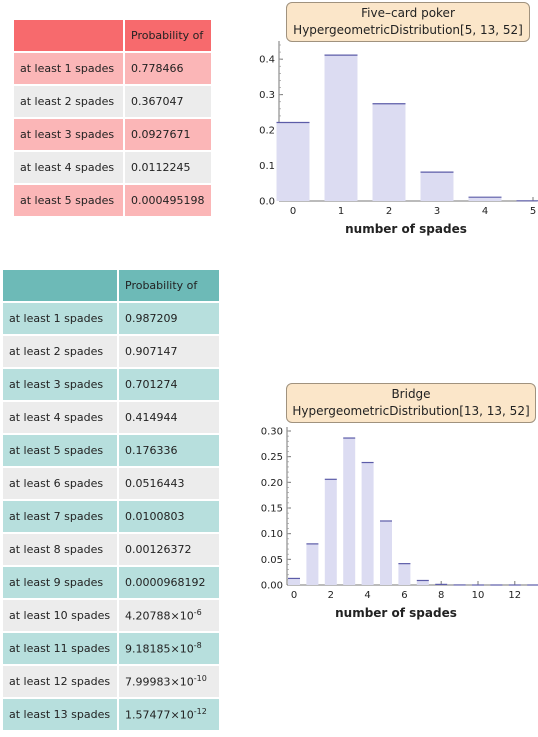 Image resolution: width=538 pixels, height=737 pixels. Describe the element at coordinates (267, 202) in the screenshot. I see `y-tick-label: 0.0` at that location.